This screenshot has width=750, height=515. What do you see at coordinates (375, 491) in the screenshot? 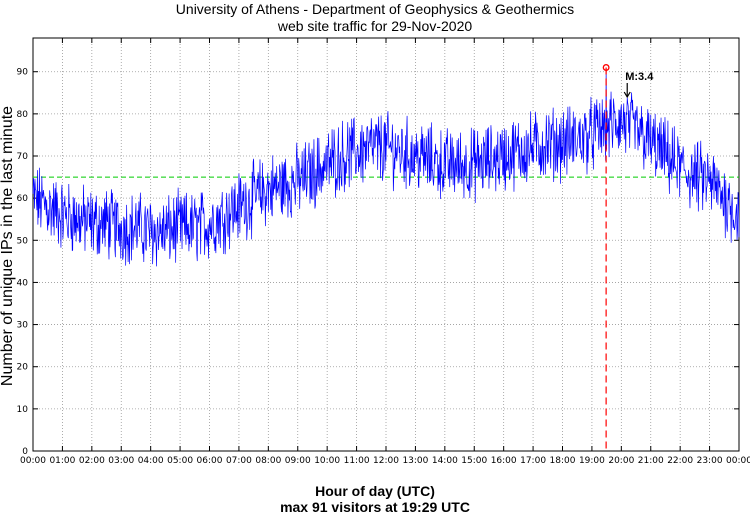
I see `x-axis-label: Hour of day (UTC)` at bounding box center [375, 491].